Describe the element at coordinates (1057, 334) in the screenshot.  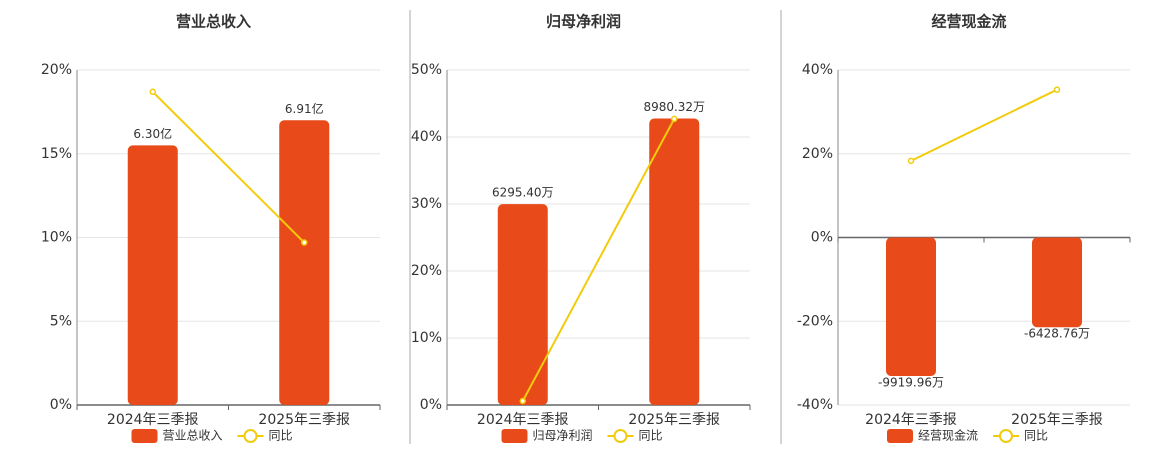
I see `value-label: -6428.76万` at that location.